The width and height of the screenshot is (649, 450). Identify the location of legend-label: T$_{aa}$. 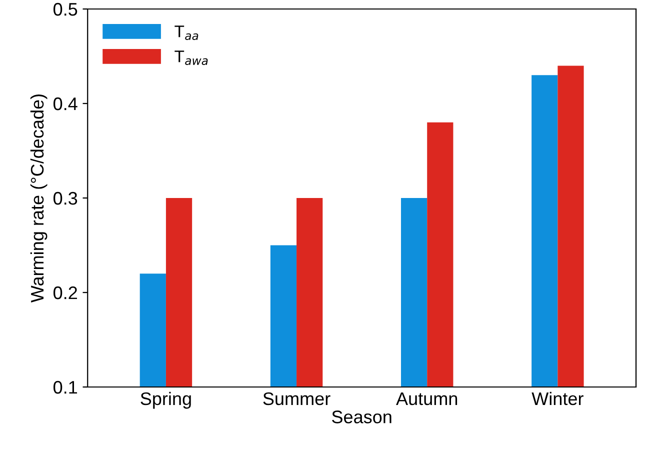
(186, 33).